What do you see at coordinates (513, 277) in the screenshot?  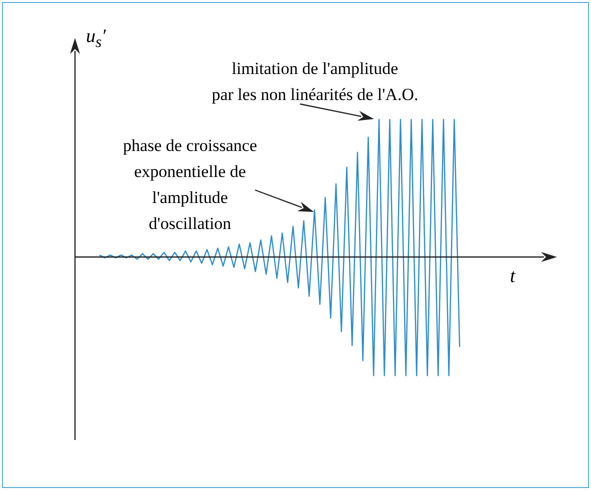 I see `x-axis-title: t` at bounding box center [513, 277].